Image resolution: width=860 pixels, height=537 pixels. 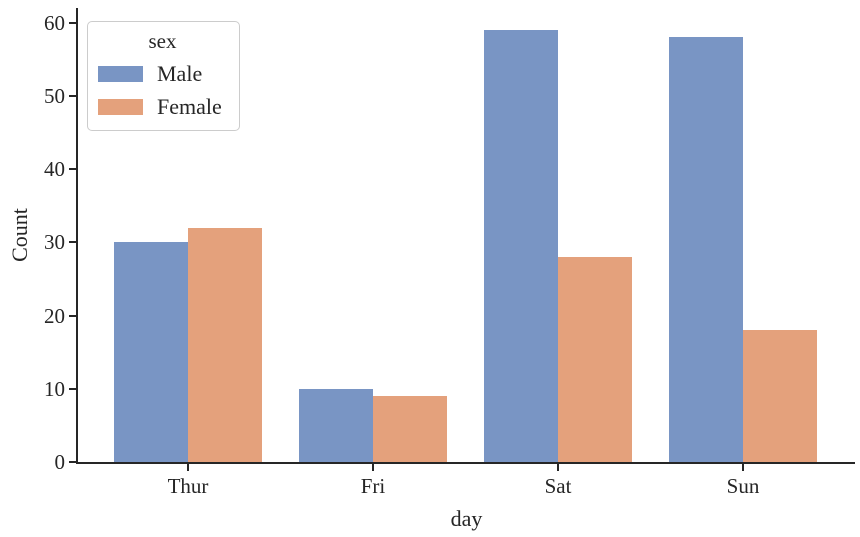 What do you see at coordinates (780, 396) in the screenshot?
I see `bar-female-sun` at bounding box center [780, 396].